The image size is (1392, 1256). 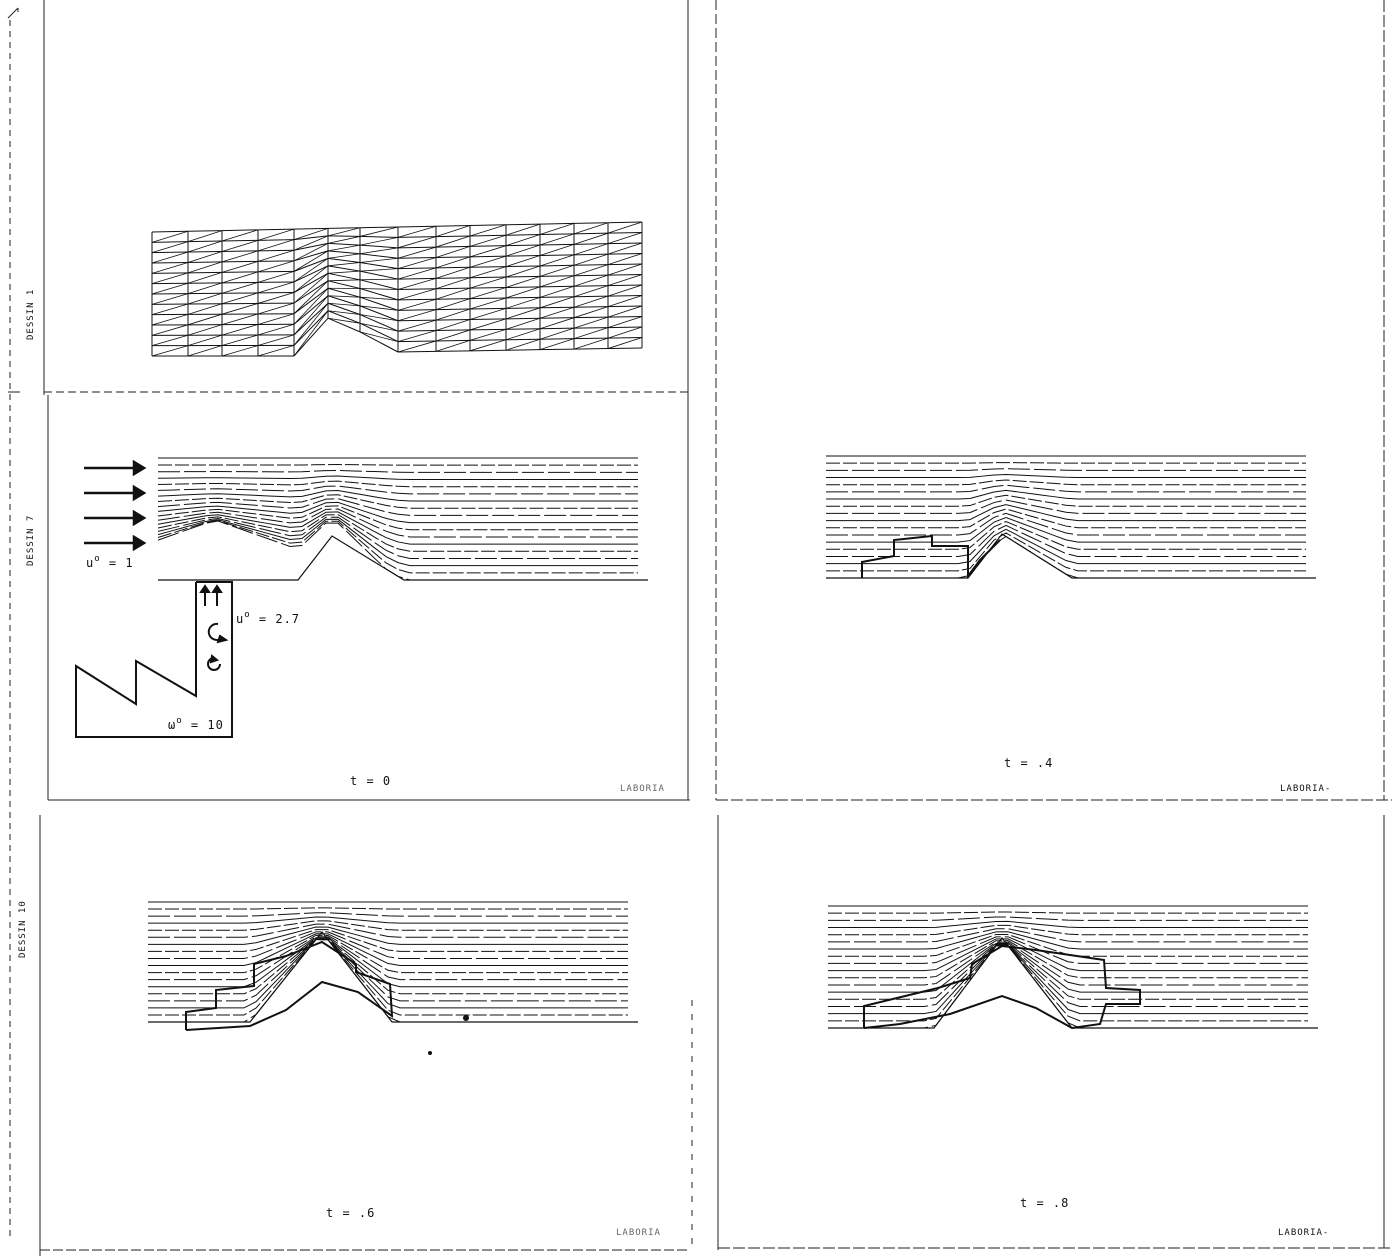 I want to click on dessin-10-label: DESSIN 10, so click(x=23, y=929).